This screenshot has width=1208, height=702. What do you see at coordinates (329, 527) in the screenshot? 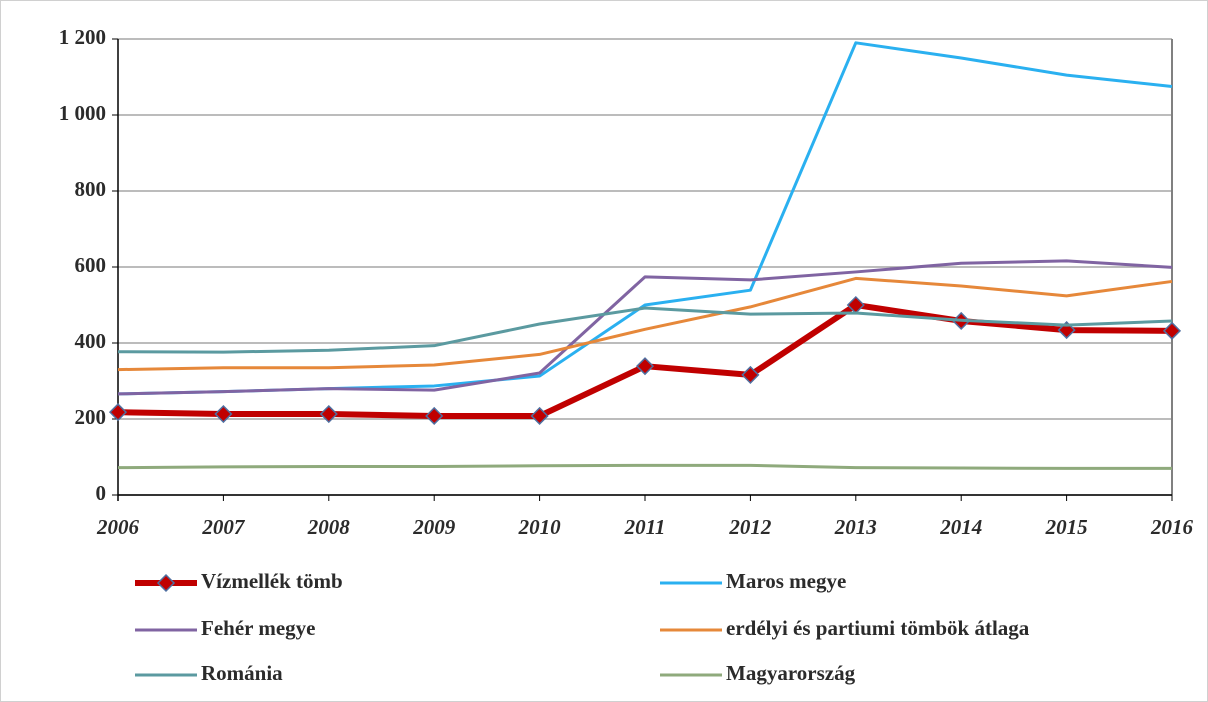
I see `x-tick-label: 2008` at bounding box center [329, 527].